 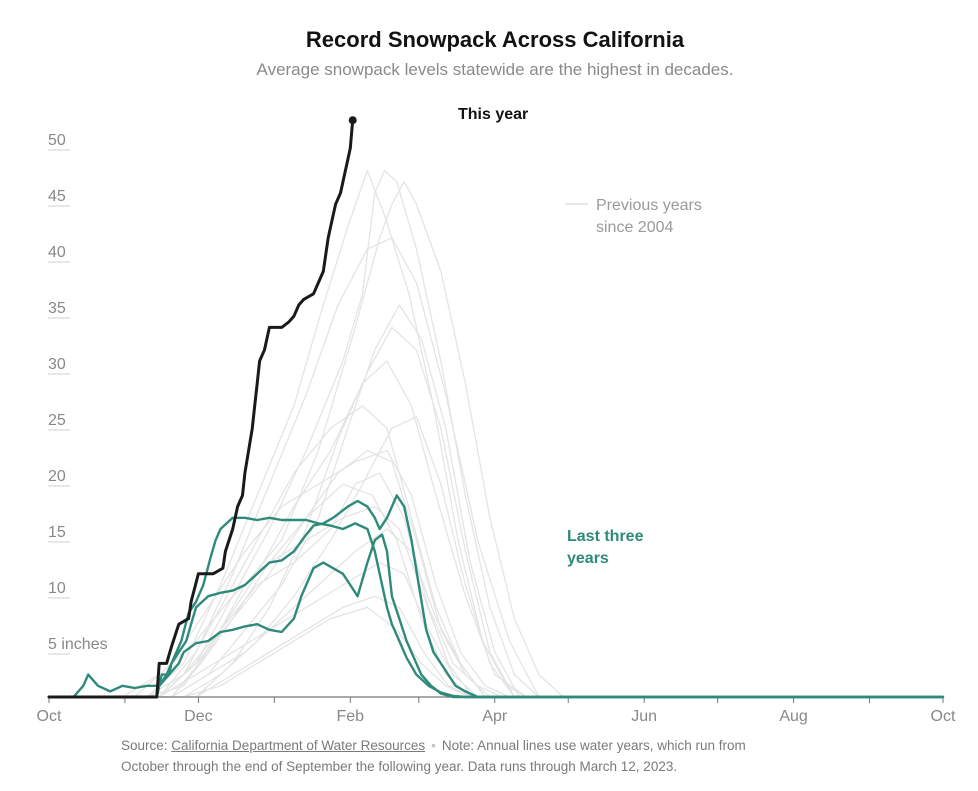 I want to click on x-tick-label: Aug, so click(x=793, y=716).